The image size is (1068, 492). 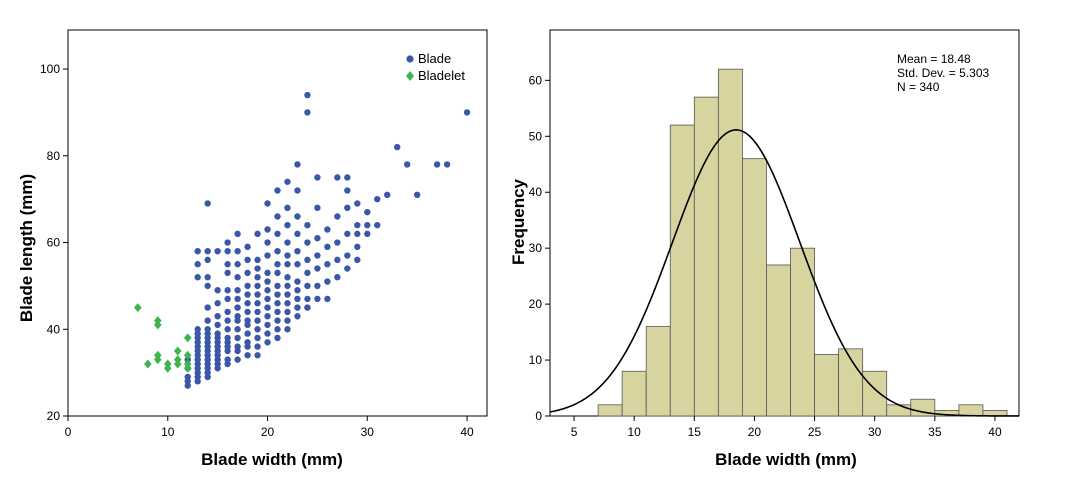 I want to click on x-tick-label: 30, so click(x=875, y=432).